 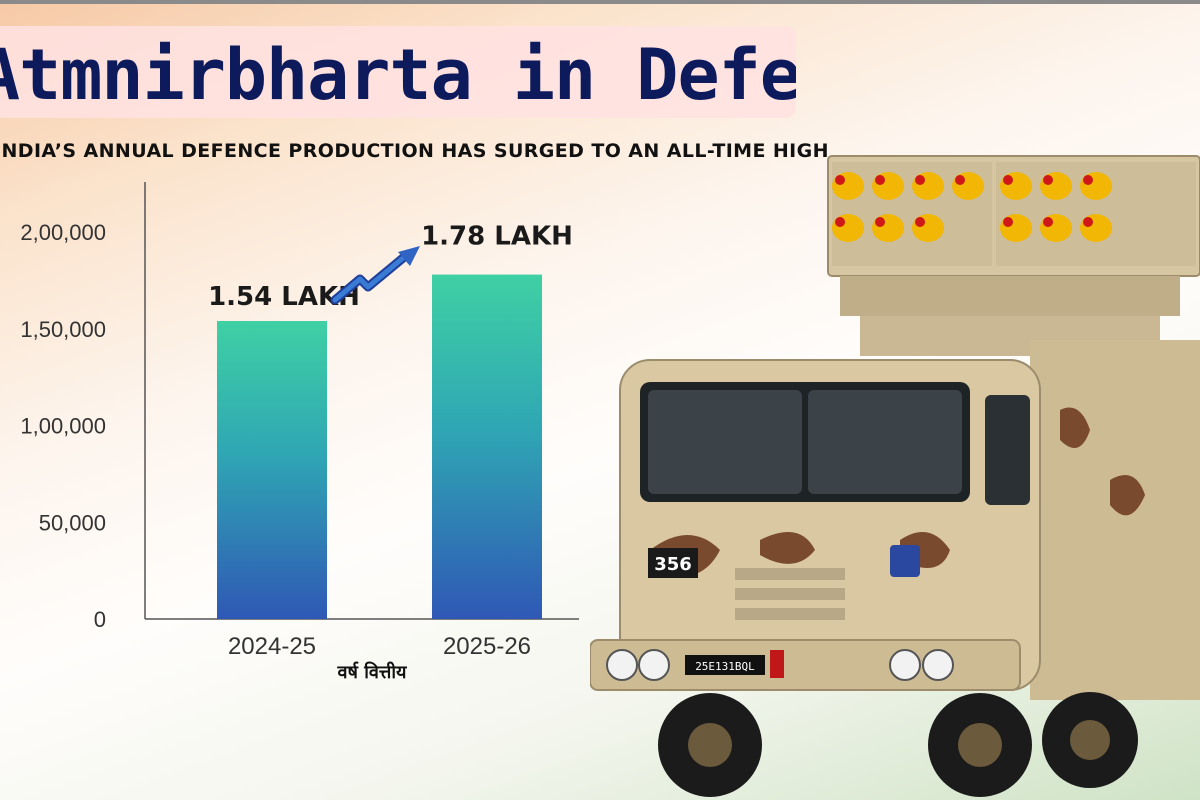 I want to click on data-label: 1.78 LAKH, so click(x=497, y=237).